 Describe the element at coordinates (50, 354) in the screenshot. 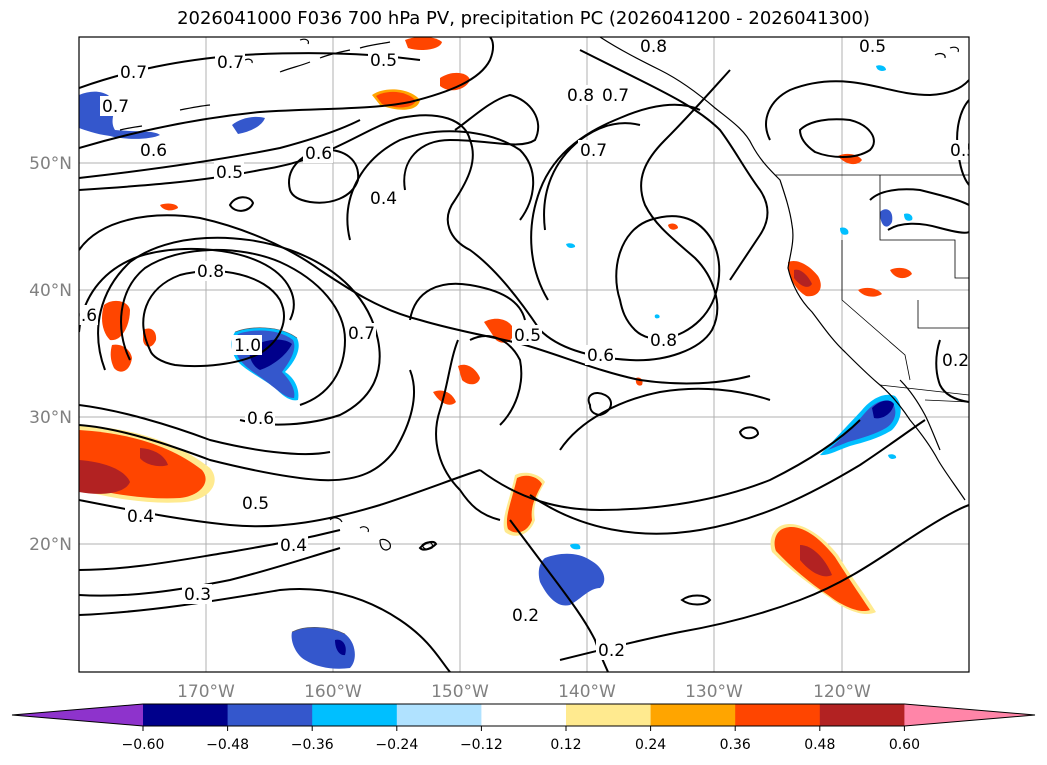

I see `latitude-labels: 50°N 40°N 30°N 20°N` at that location.